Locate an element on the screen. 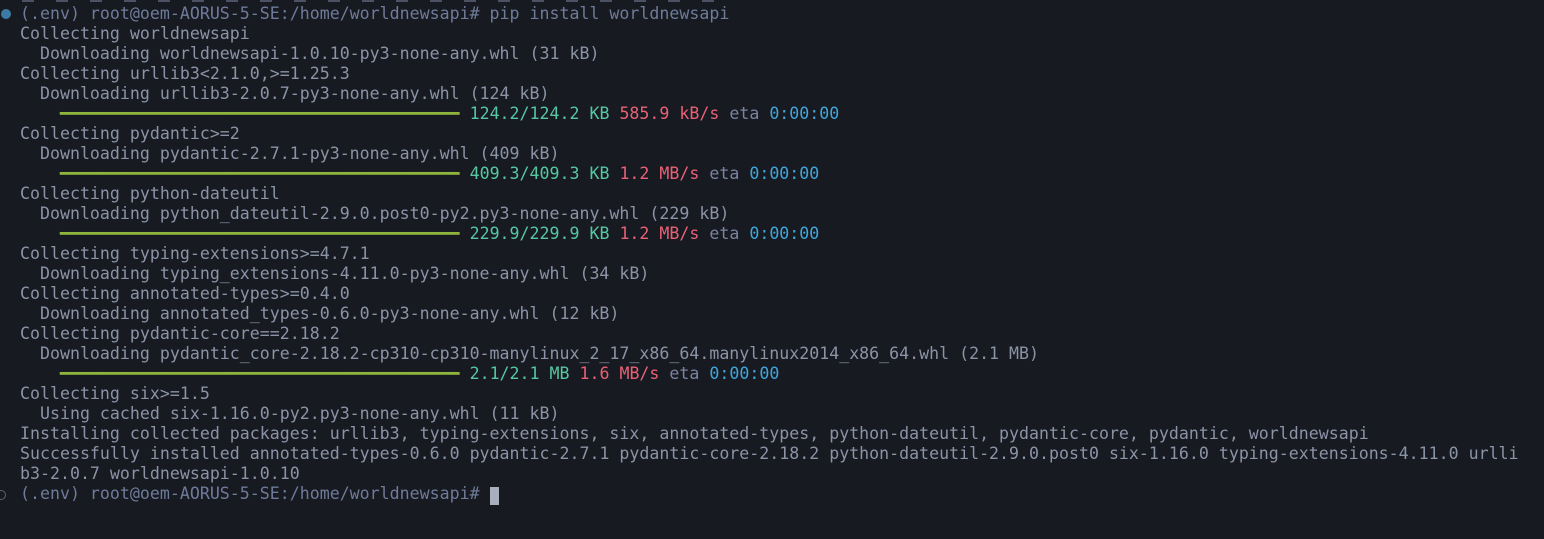  prompt-pending-decoration-icon is located at coordinates (3, 495).